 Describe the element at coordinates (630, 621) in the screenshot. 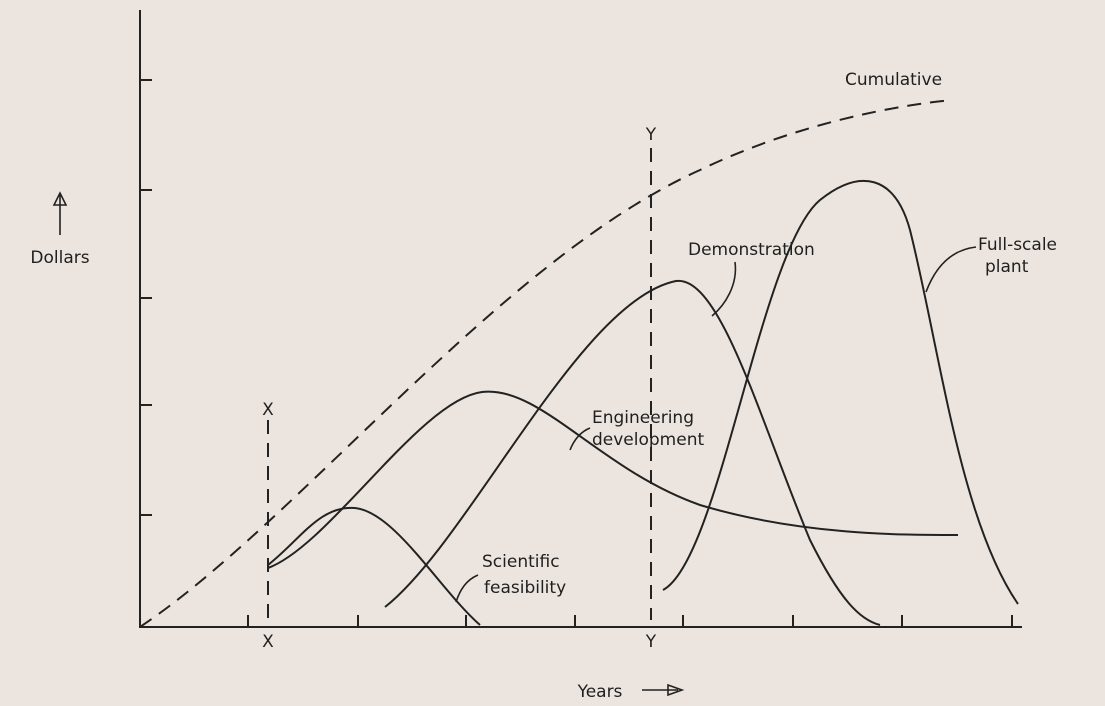

I see `x-ticks` at that location.